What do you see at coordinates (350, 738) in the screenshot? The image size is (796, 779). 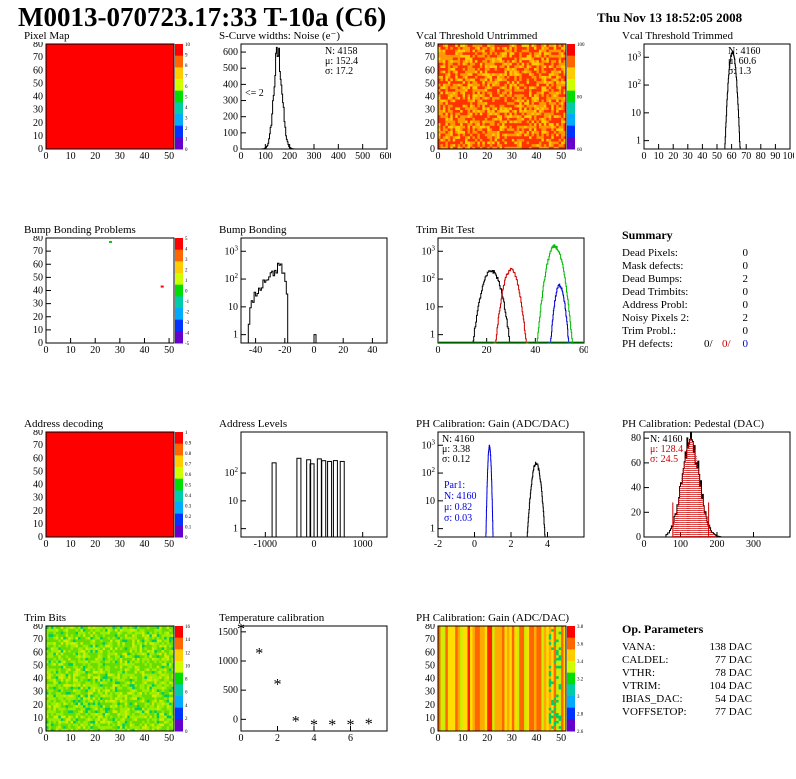 I see `x-tick-label: 6` at bounding box center [350, 738].